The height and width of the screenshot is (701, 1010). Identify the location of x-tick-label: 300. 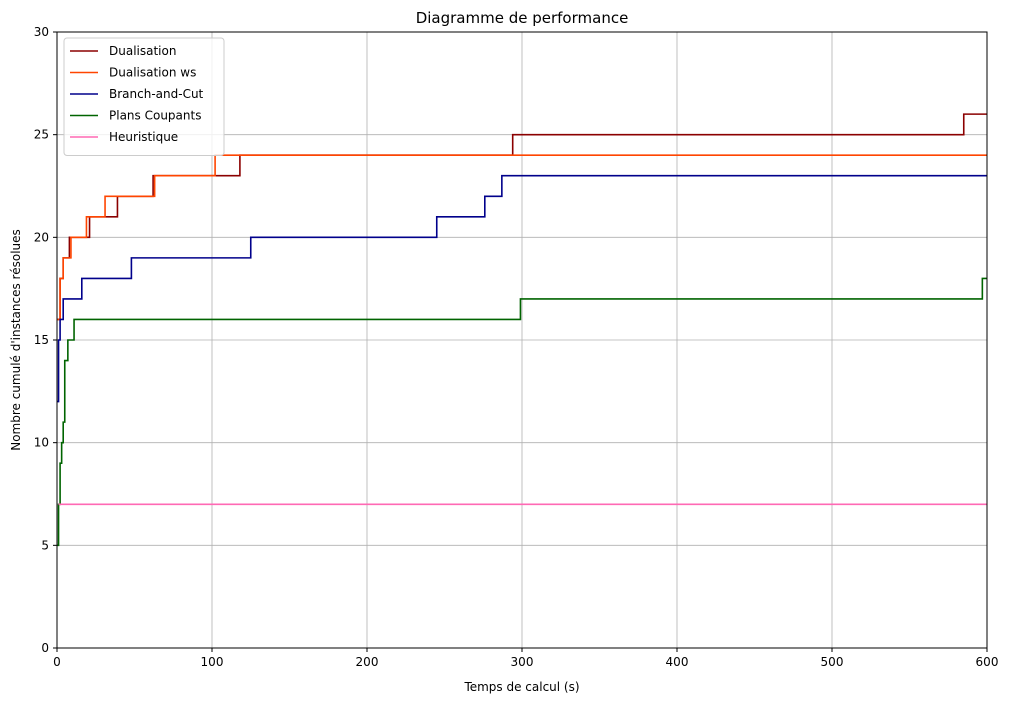
(522, 662).